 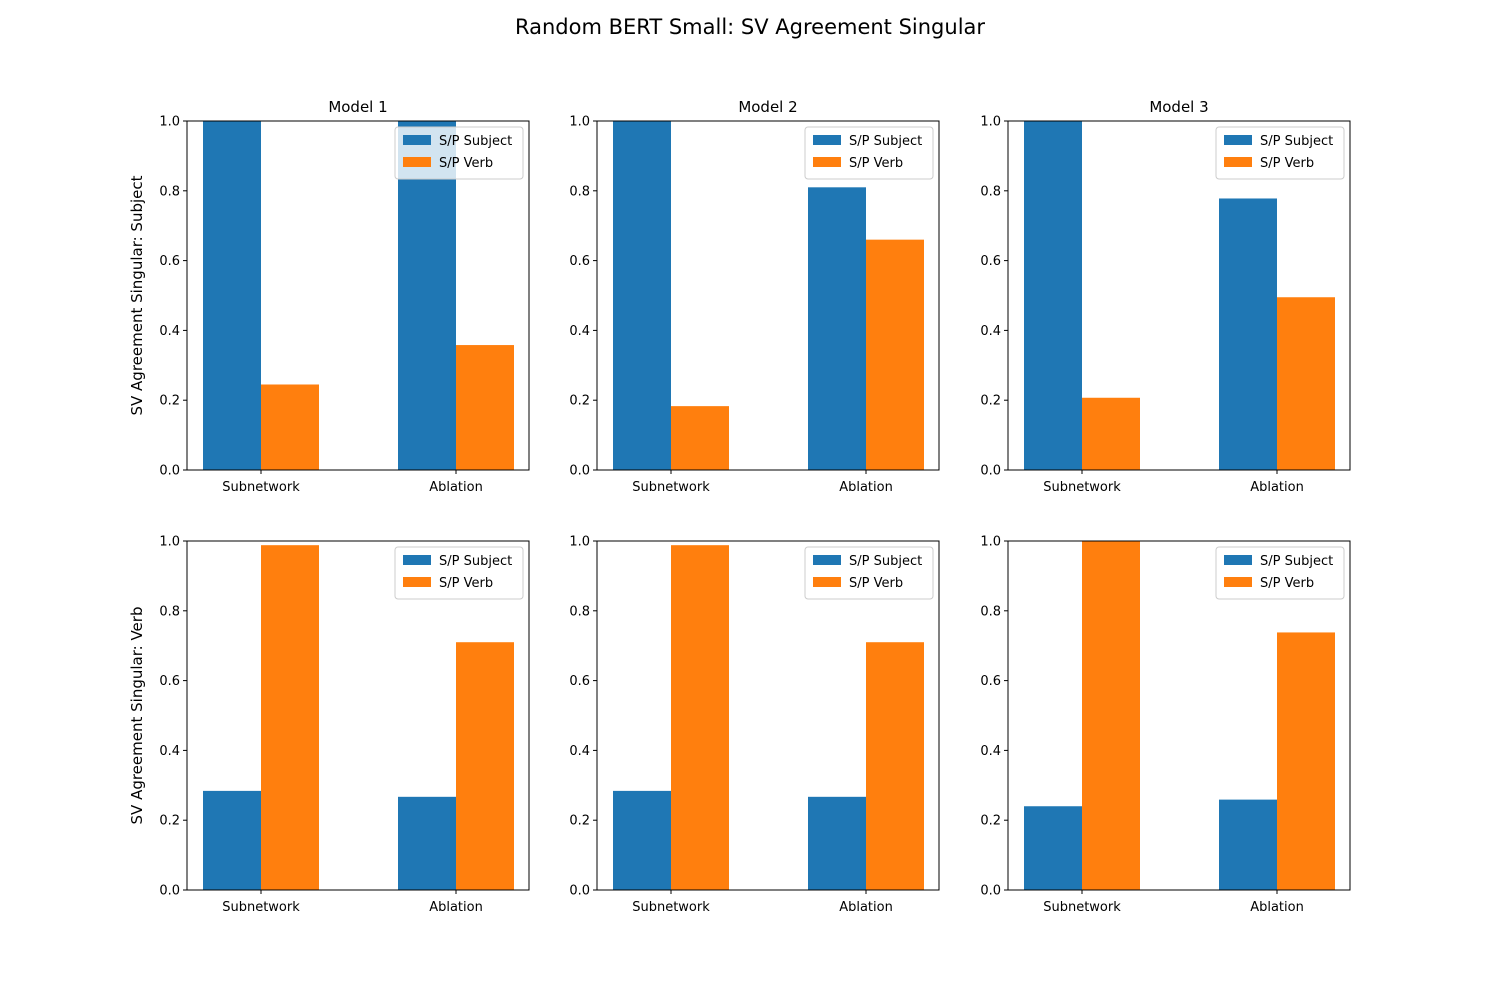 I want to click on y-axis-label: SV Agreement Singular: Verb, so click(x=137, y=716).